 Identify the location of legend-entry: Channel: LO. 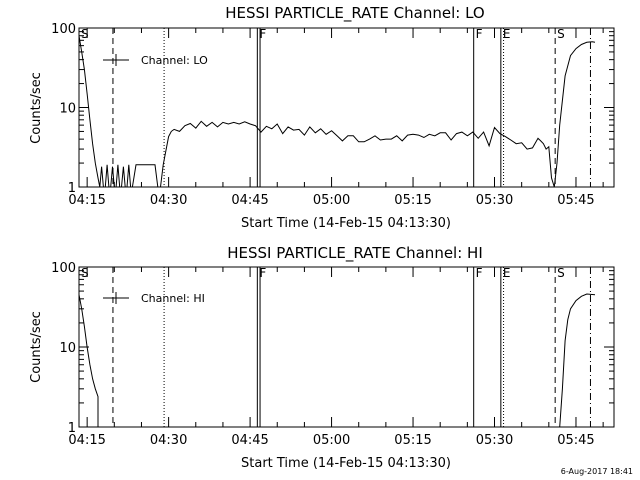
(174, 60).